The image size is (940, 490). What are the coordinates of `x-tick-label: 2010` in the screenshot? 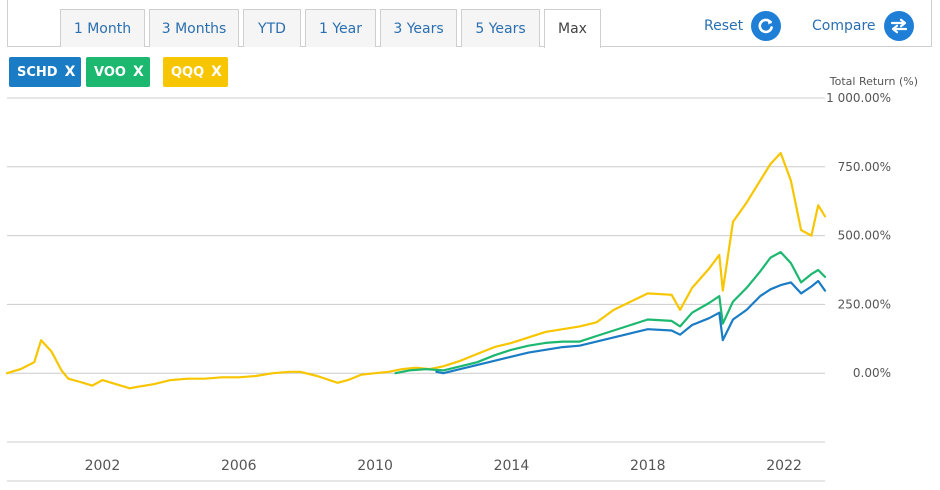 It's located at (375, 466).